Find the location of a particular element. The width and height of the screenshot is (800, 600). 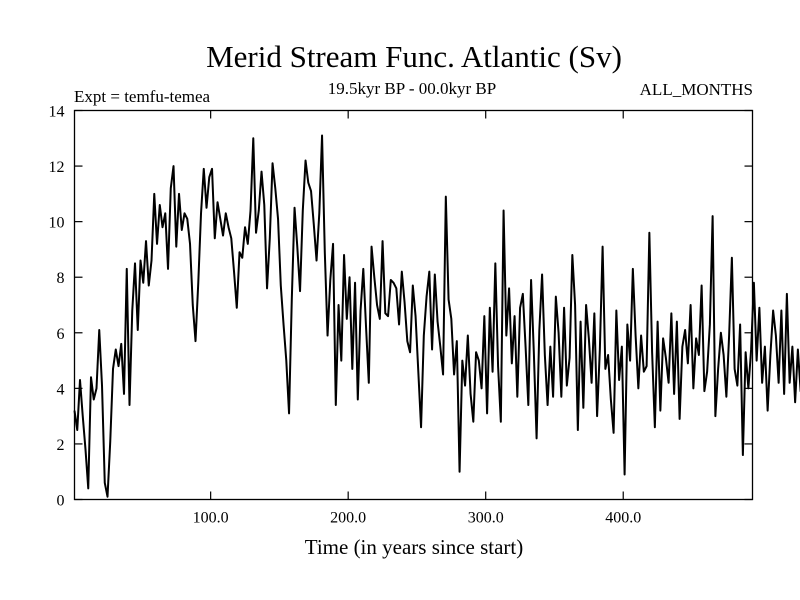

x-tick-label: 200.0 is located at coordinates (348, 518).